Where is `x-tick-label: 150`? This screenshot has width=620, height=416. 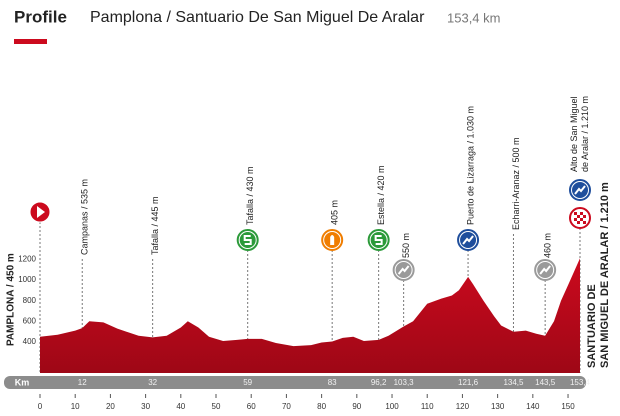
x-tick-label: 150 is located at coordinates (568, 406).